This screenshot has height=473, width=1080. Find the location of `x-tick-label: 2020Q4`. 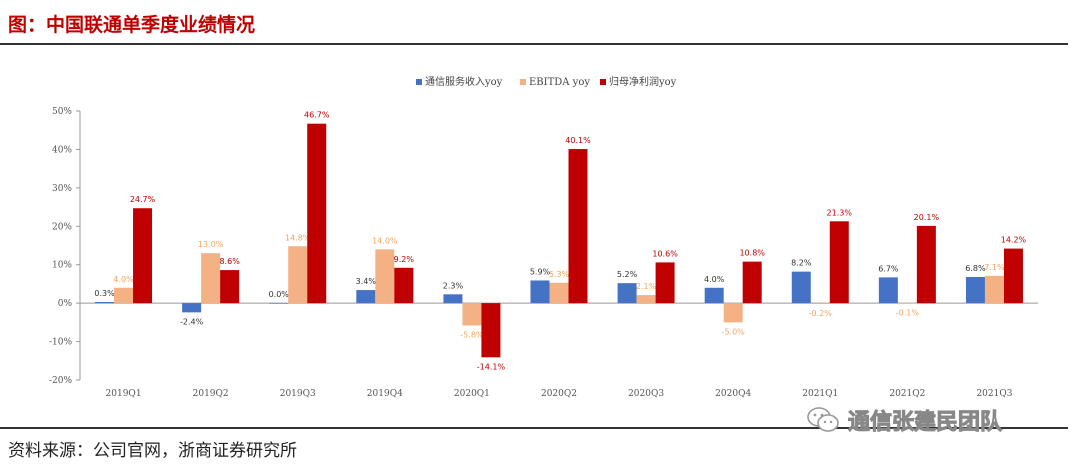

x-tick-label: 2020Q4 is located at coordinates (733, 394).